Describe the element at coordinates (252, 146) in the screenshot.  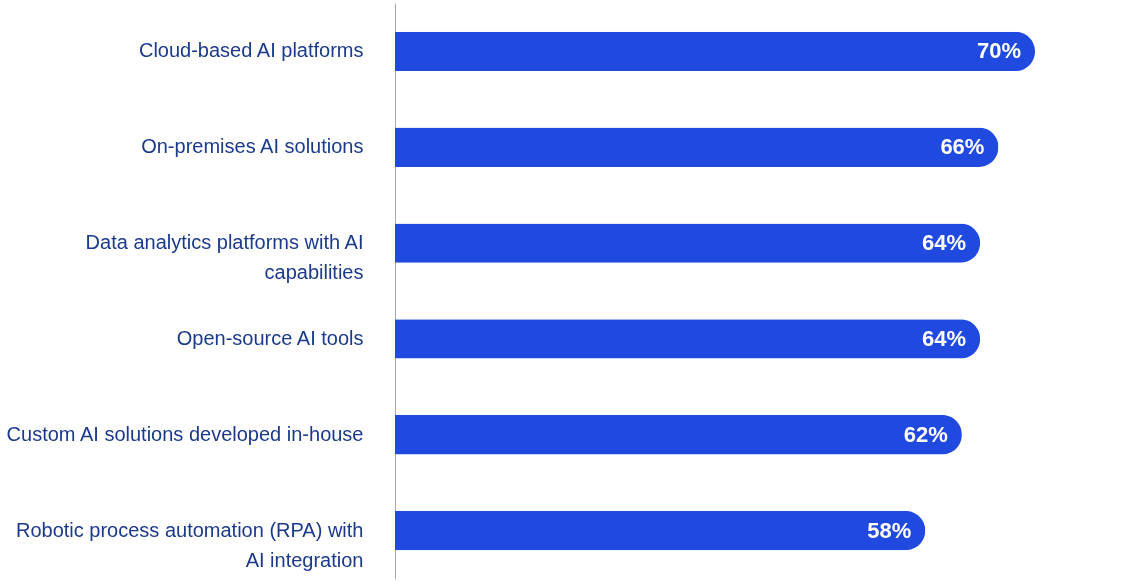
I see `y-tick-label: On-premises AI solutions` at that location.